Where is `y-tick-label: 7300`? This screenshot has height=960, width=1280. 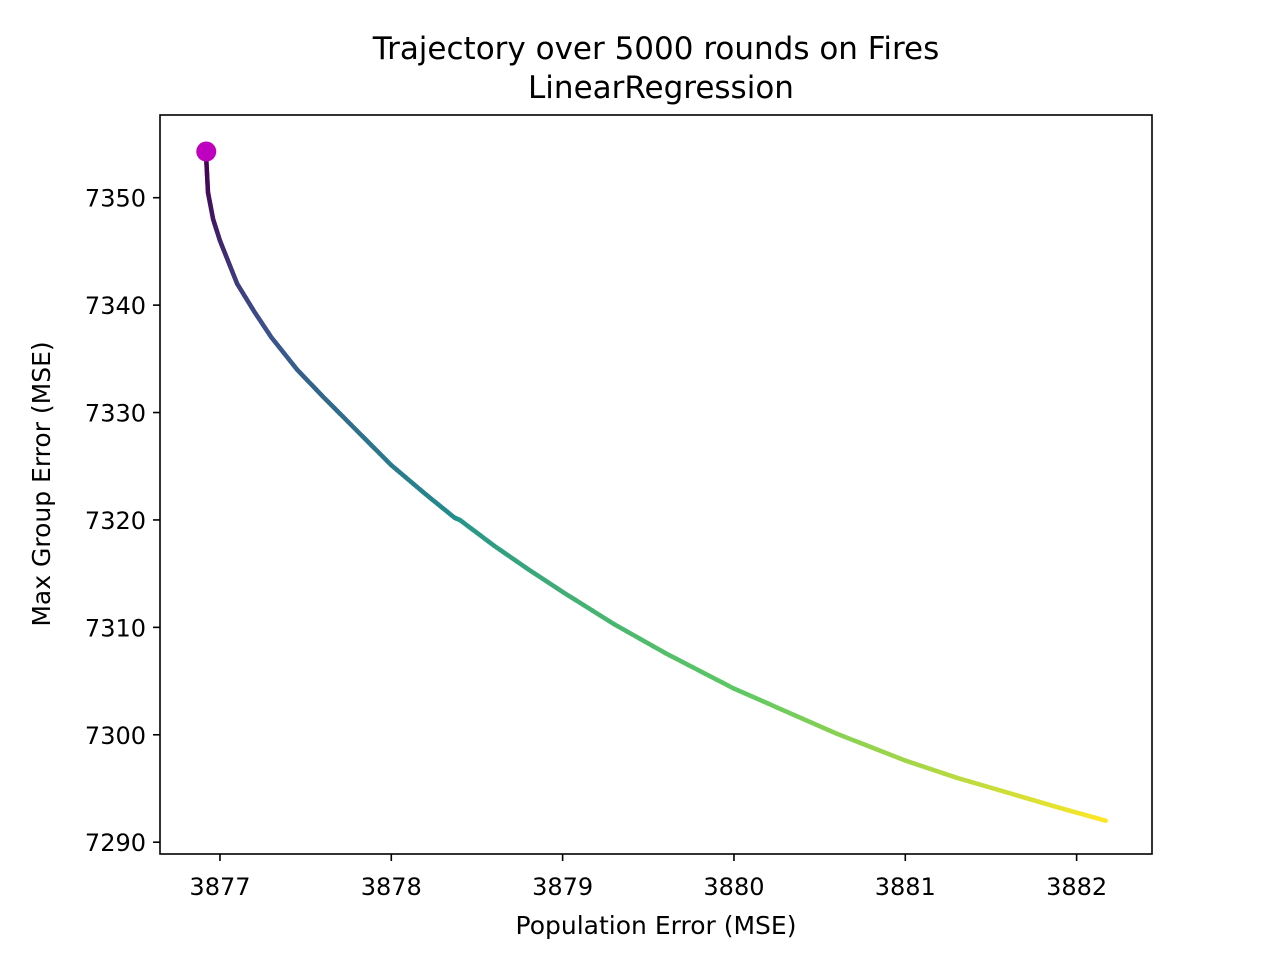
y-tick-label: 7300 is located at coordinates (115, 736).